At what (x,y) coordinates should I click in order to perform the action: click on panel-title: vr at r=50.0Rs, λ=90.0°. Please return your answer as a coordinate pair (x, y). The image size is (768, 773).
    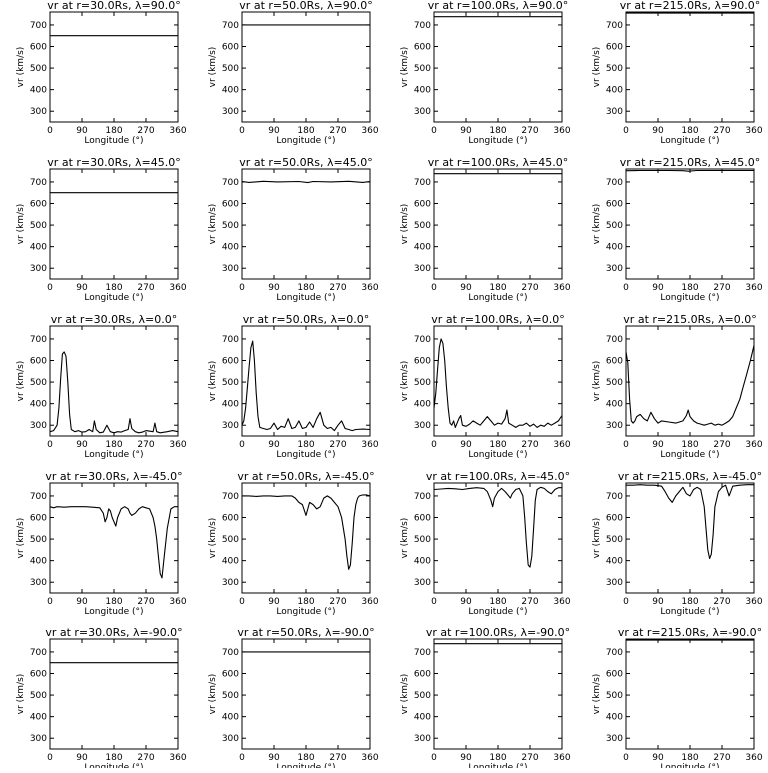
    Looking at the image, I should click on (305, 6).